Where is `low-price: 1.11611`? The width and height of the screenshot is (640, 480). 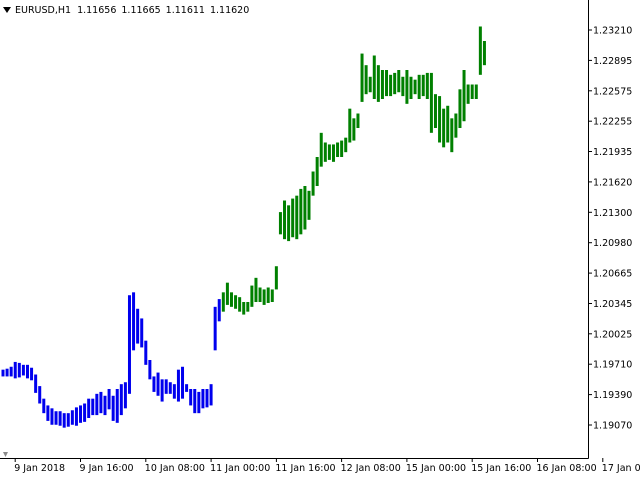 low-price: 1.11611 is located at coordinates (185, 10).